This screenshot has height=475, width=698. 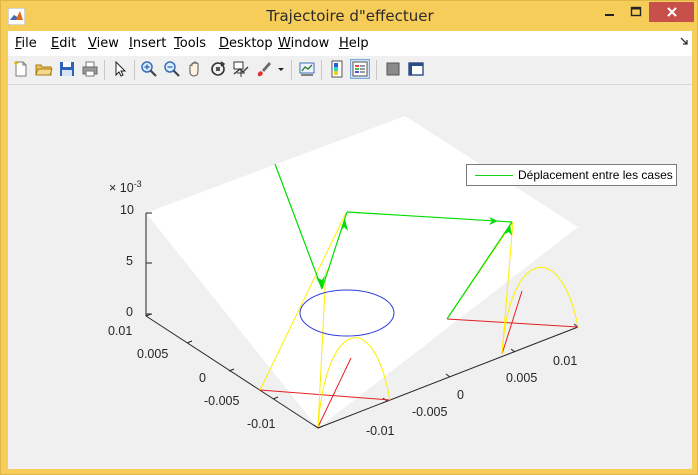 What do you see at coordinates (393, 69) in the screenshot?
I see `hide-plot-tools-icon` at bounding box center [393, 69].